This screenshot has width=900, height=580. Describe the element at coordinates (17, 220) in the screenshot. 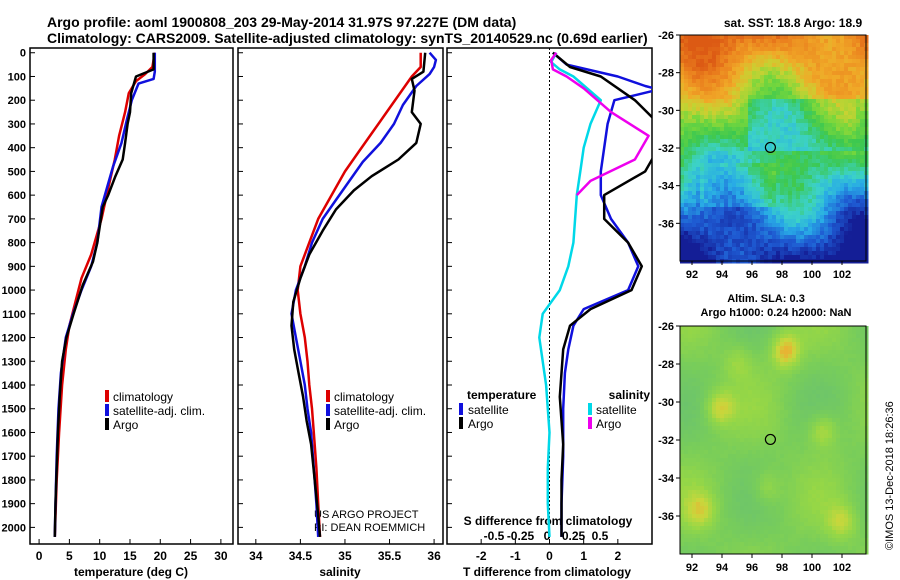

I see `depth-tick-label: 700` at that location.